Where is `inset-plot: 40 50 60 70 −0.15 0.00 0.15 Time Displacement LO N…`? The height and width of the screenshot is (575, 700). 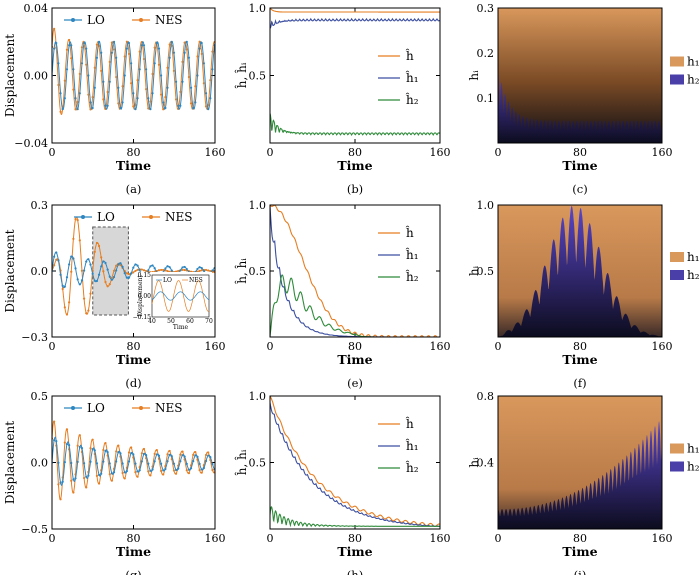 inset-plot: 40 50 60 70 −0.15 0.00 0.15 Time Displacement LO N… is located at coordinates (173, 301).